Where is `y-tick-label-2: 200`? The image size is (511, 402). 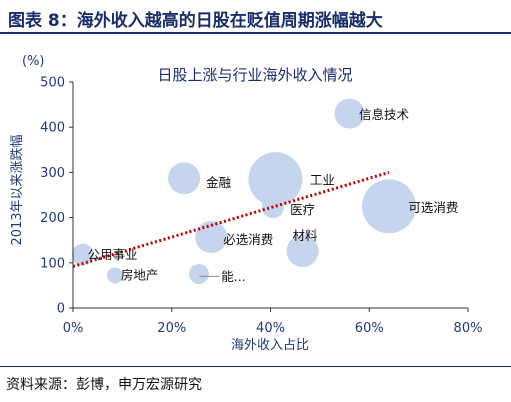 y-tick-label-2: 200 is located at coordinates (52, 218).